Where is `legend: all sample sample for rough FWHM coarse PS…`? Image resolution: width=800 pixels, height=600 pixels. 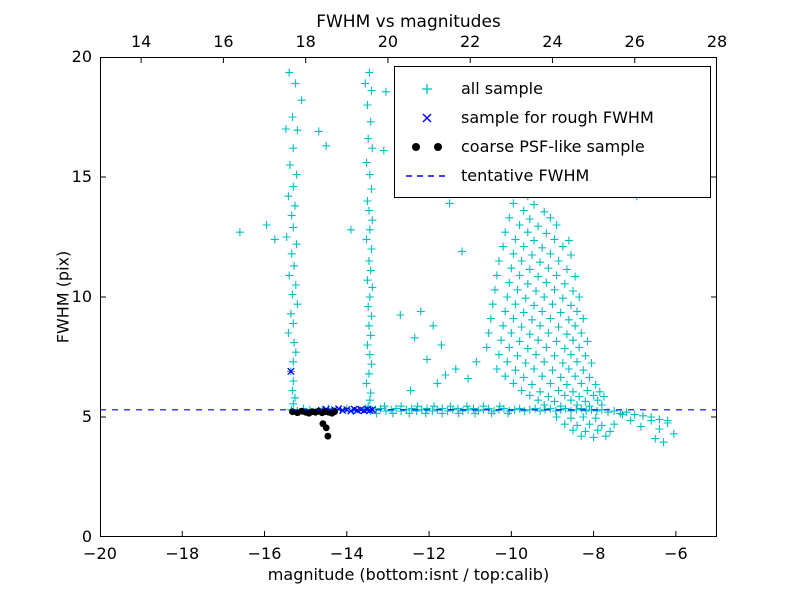 legend: all sample sample for rough FWHM coarse PS… is located at coordinates (552, 132).